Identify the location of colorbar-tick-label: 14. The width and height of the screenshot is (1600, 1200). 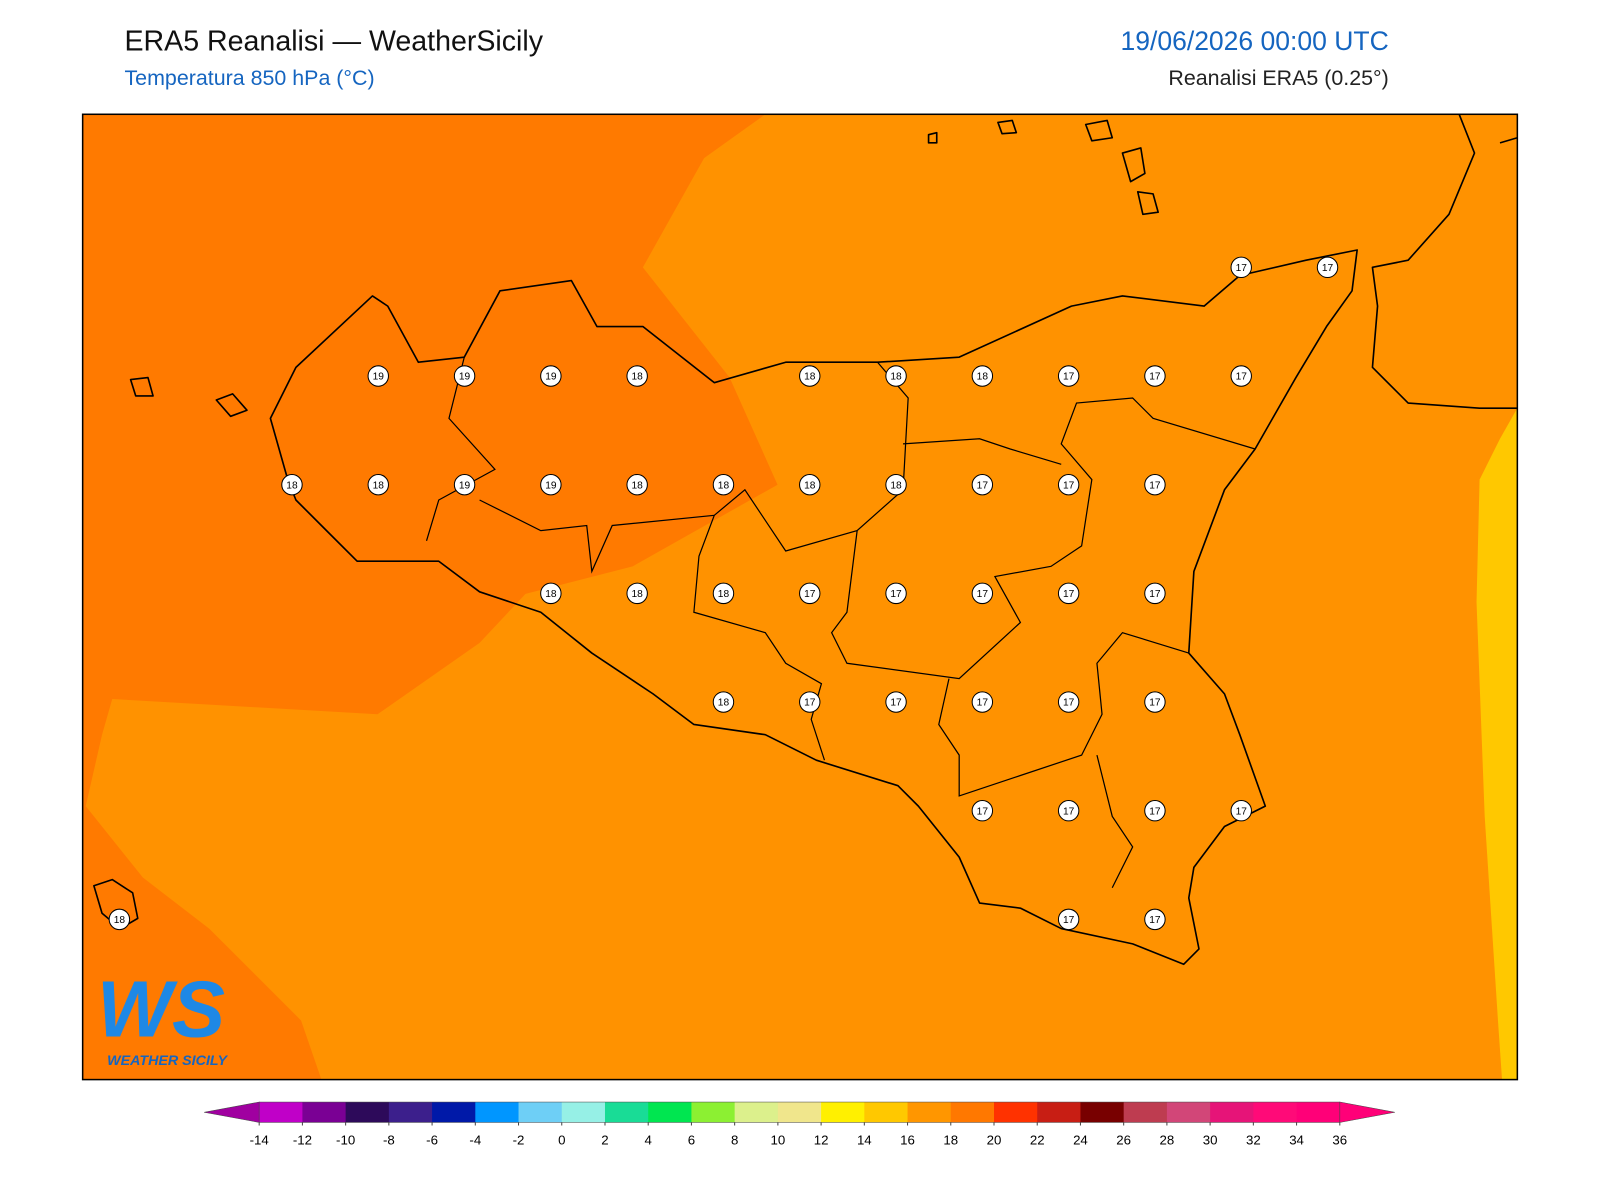
(864, 1139).